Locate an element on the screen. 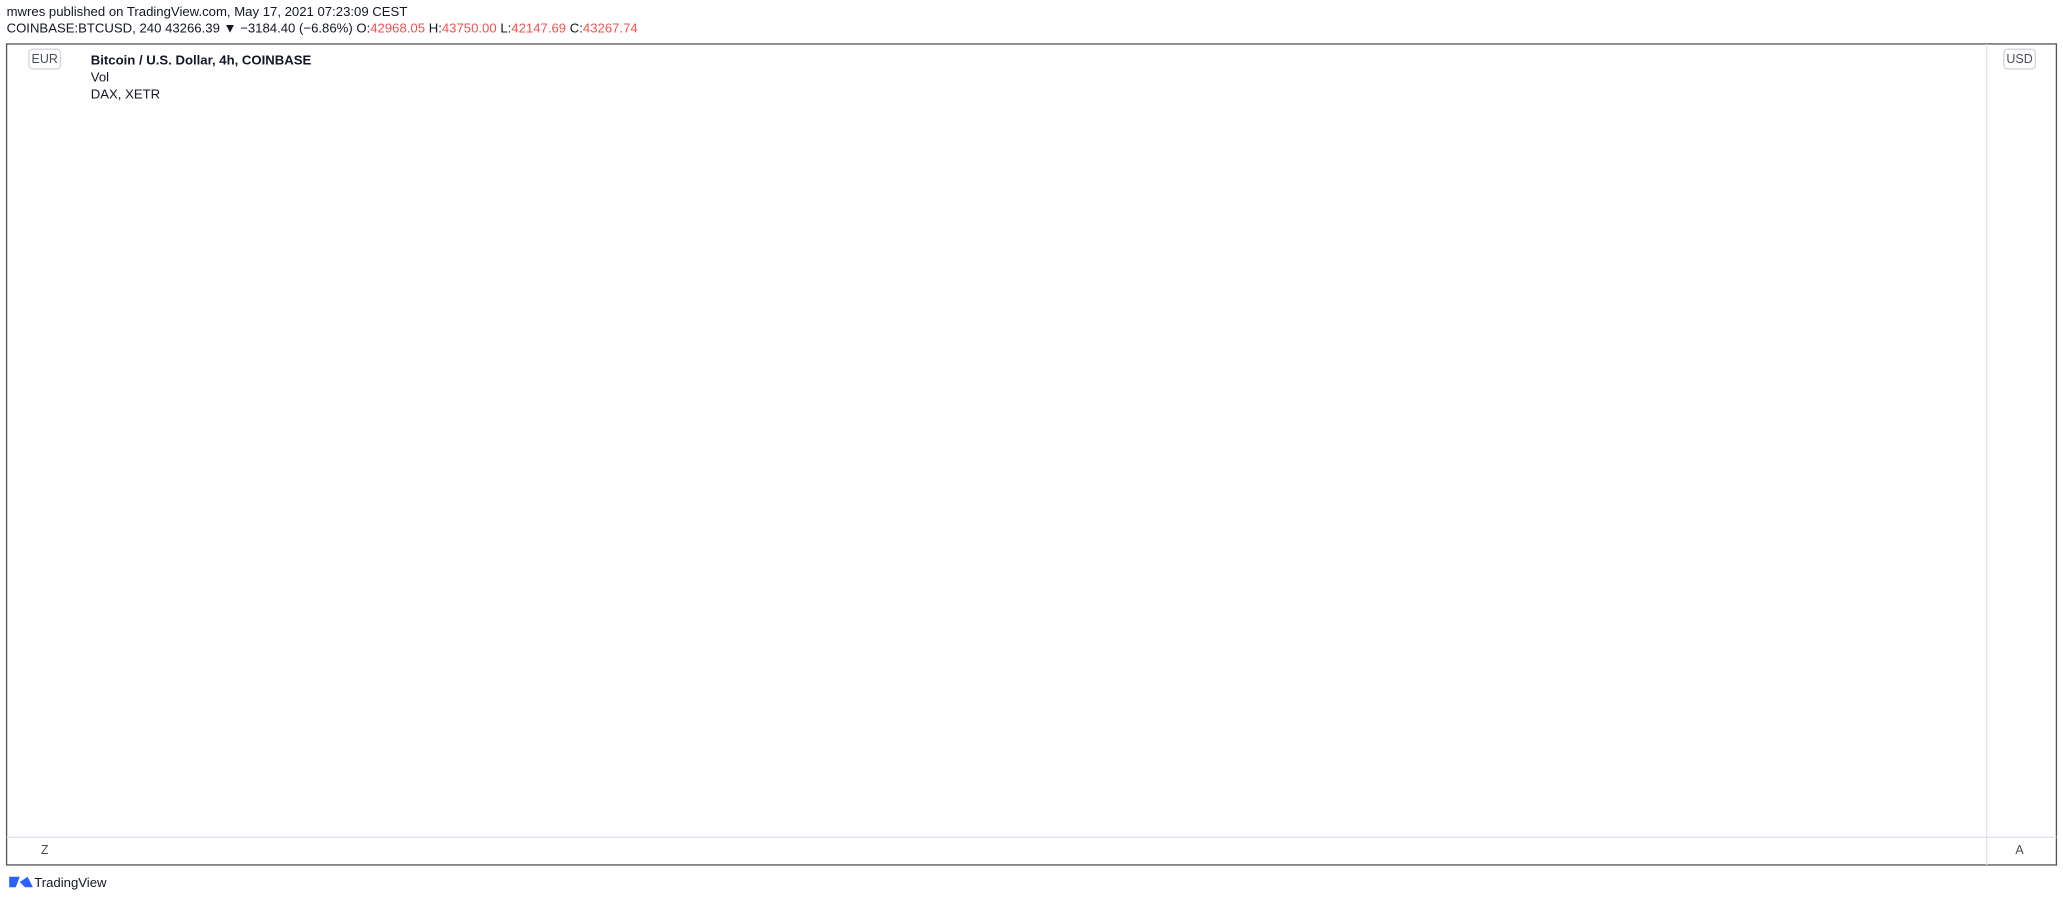 The image size is (2063, 901). legend-entry: Vol is located at coordinates (100, 77).